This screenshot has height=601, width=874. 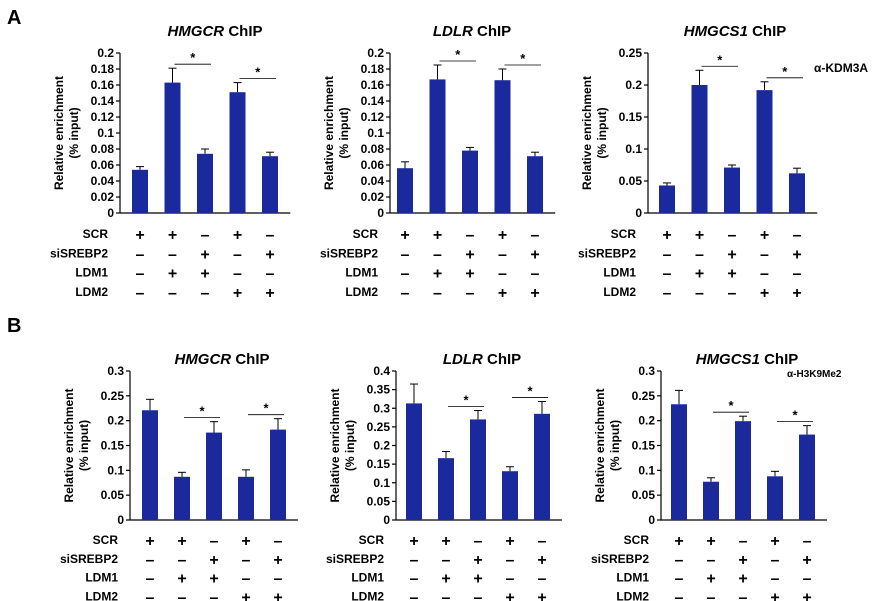 I want to click on condition-row-label: LDM1, so click(x=361, y=273).